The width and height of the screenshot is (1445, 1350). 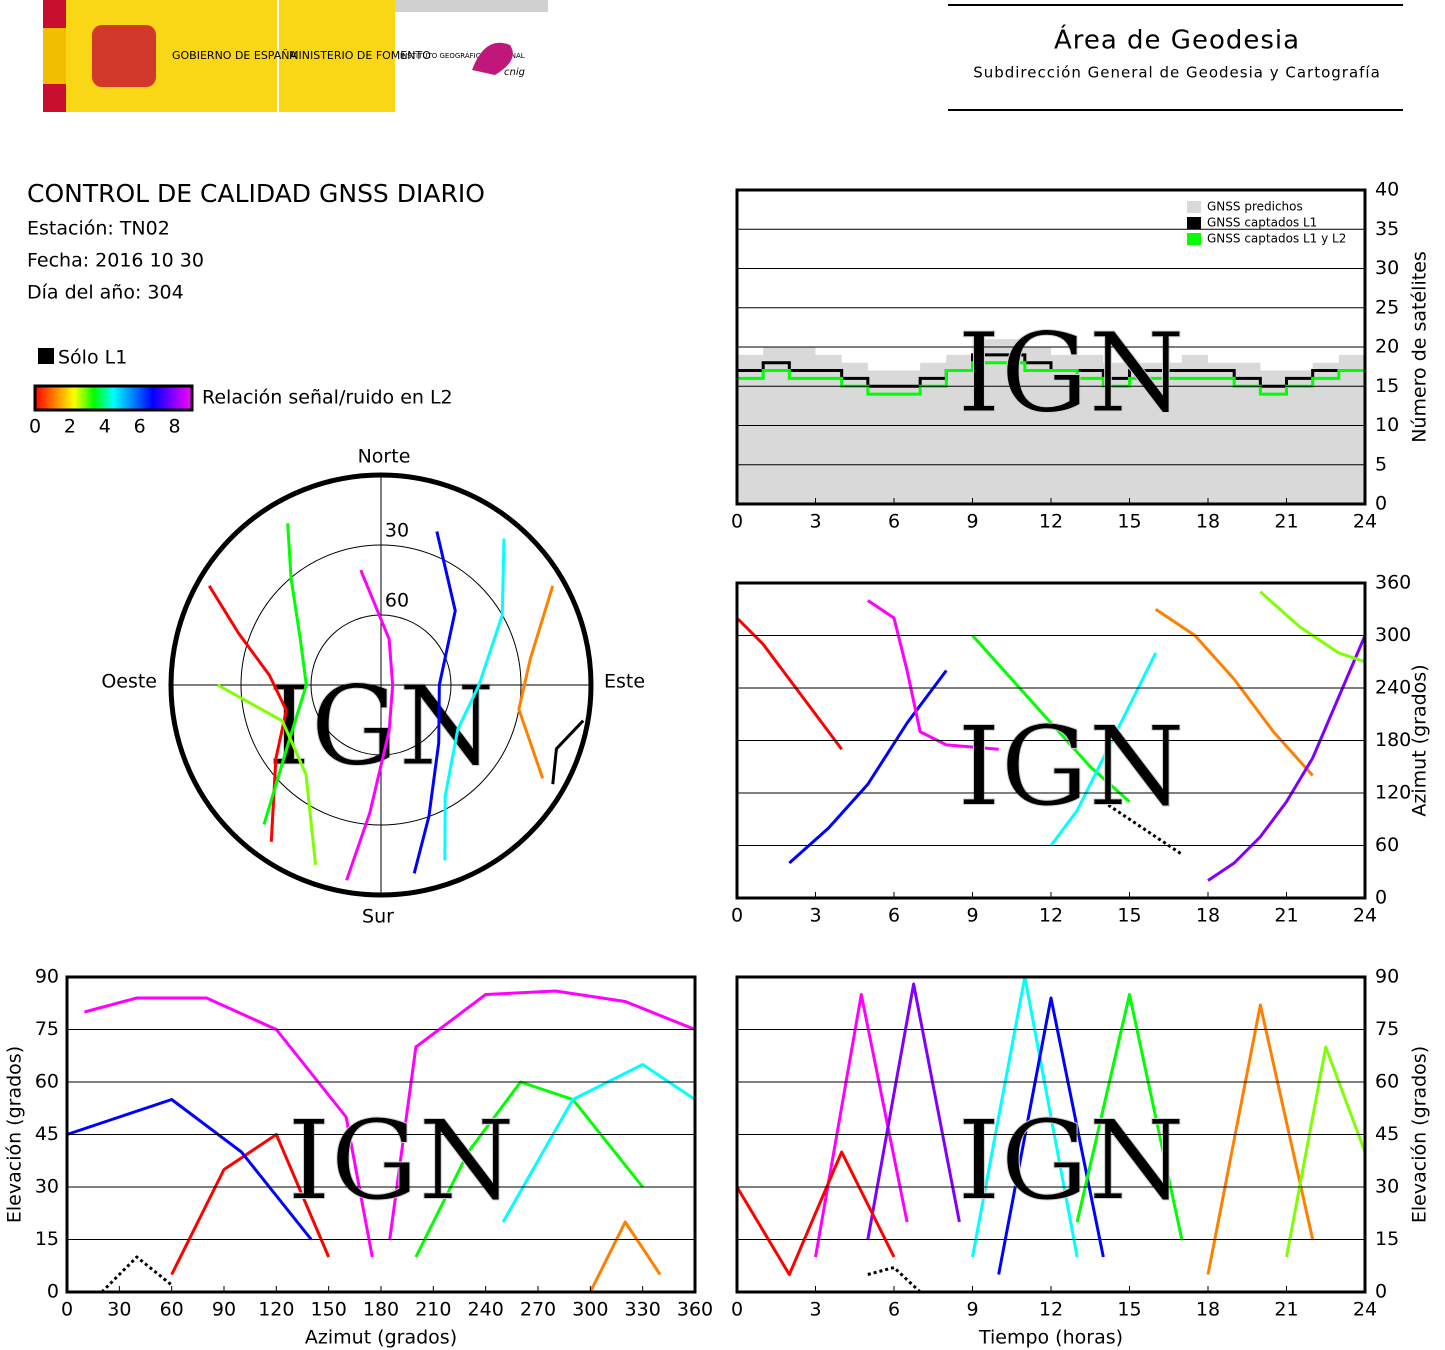 I want to click on y-axis-label: Elevación (grados), so click(x=15, y=1134).